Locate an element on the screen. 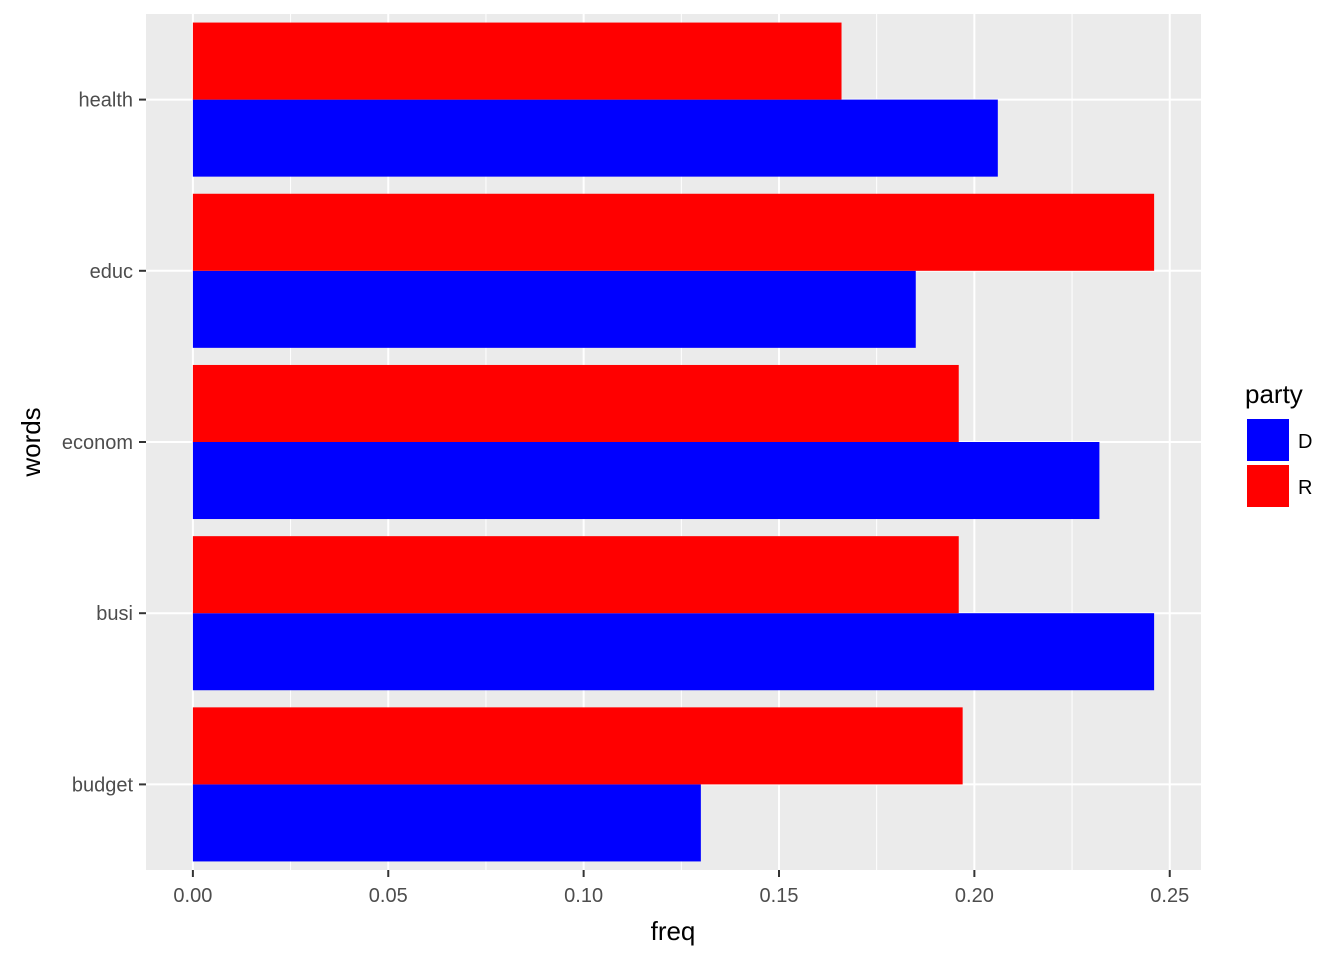 The image size is (1344, 960). x-tick-label: 0.00 is located at coordinates (192, 896).